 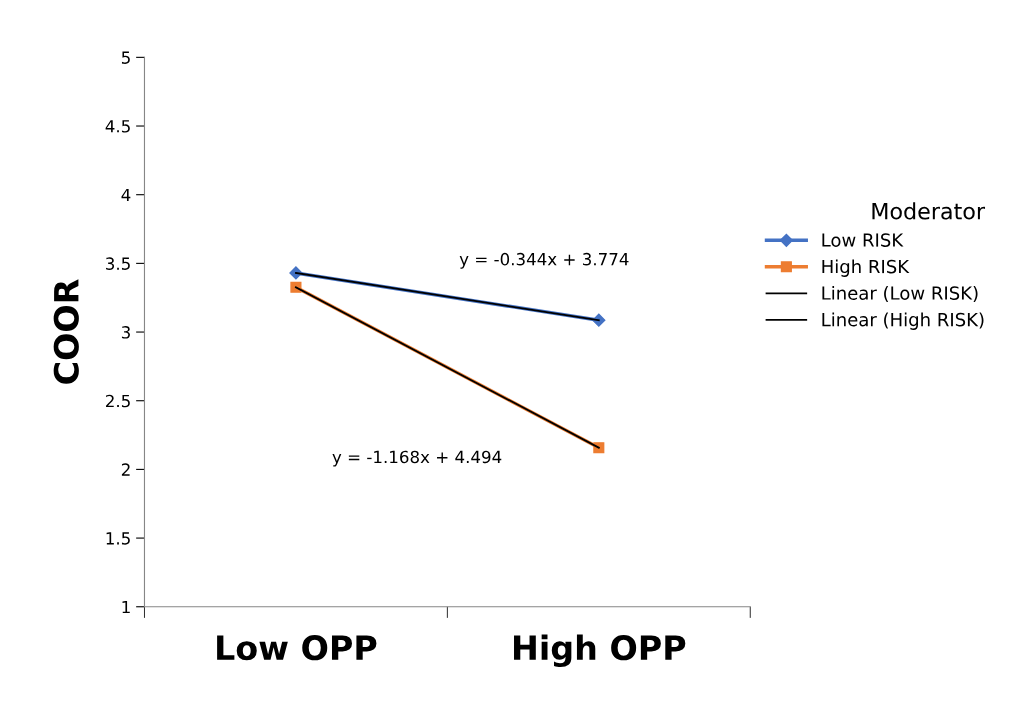 I want to click on y-tick-label: 2.5, so click(x=118, y=401).